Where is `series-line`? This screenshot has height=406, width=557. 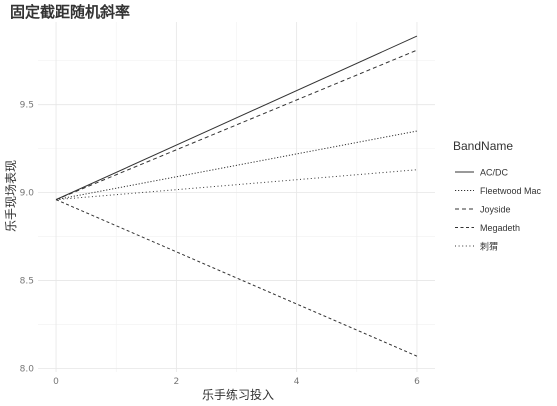 series-line is located at coordinates (236, 165).